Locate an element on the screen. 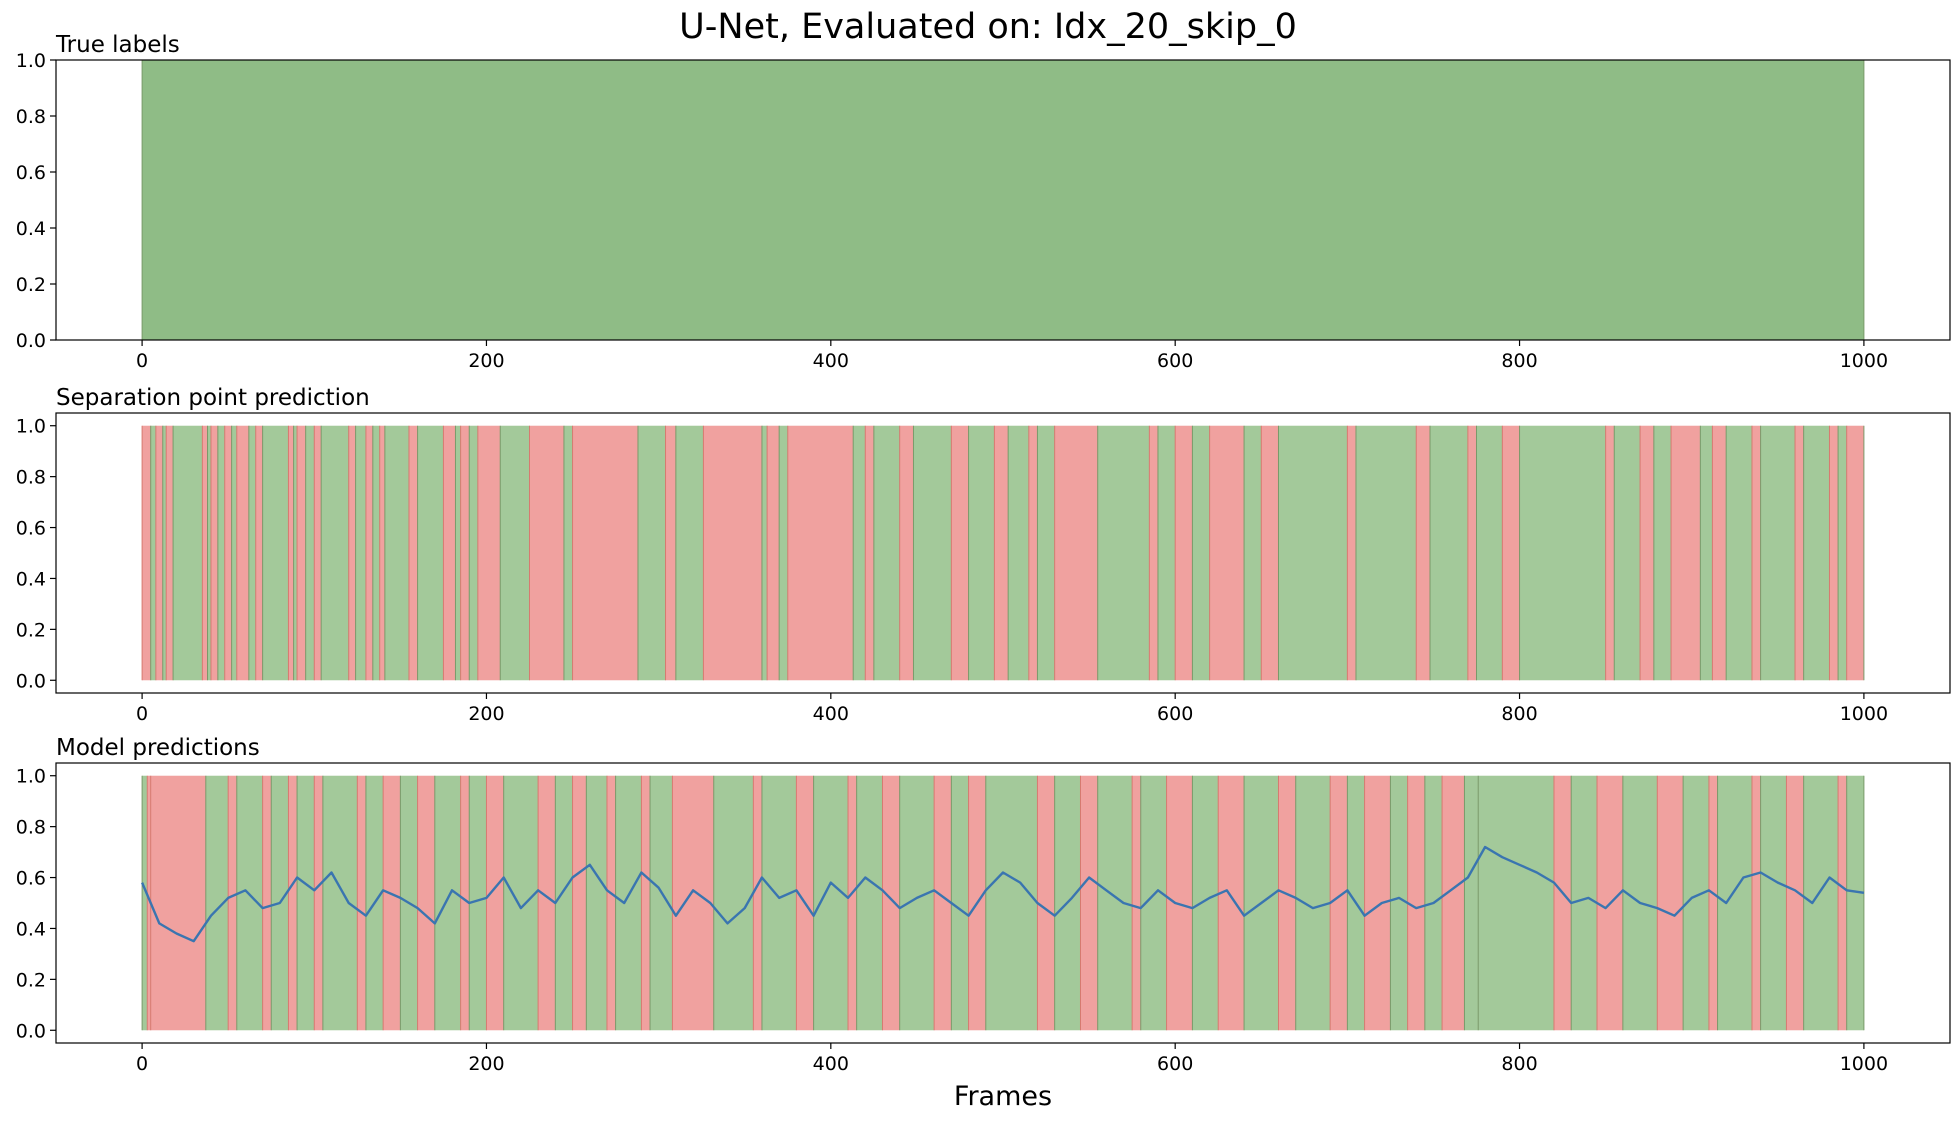 This screenshot has width=1960, height=1122. figure-title: U-Net, Evaluated on: Idx_20_skip_0 is located at coordinates (988, 27).